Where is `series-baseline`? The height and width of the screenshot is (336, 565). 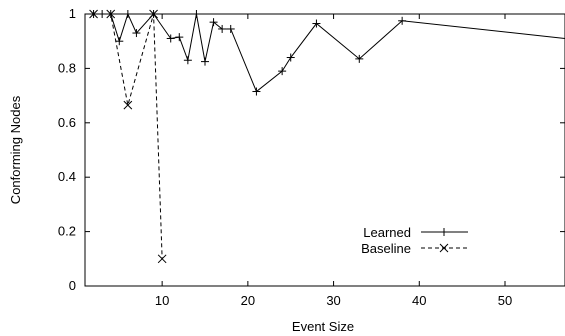 series-baseline is located at coordinates (128, 136).